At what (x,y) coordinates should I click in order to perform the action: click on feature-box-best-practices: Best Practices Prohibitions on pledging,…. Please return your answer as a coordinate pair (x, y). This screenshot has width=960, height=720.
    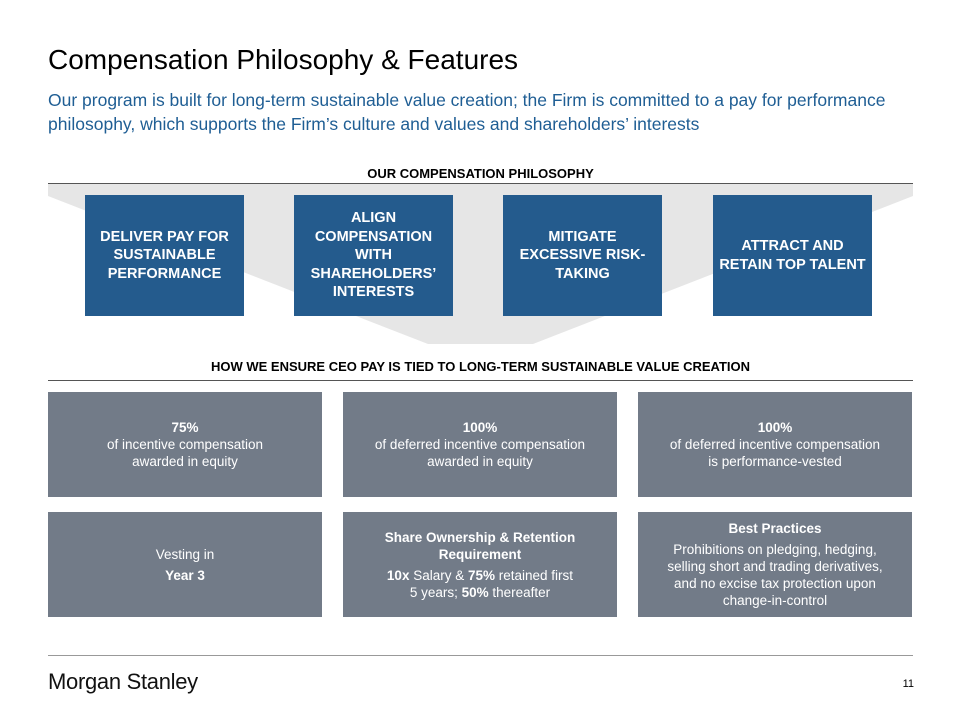
    Looking at the image, I should click on (775, 564).